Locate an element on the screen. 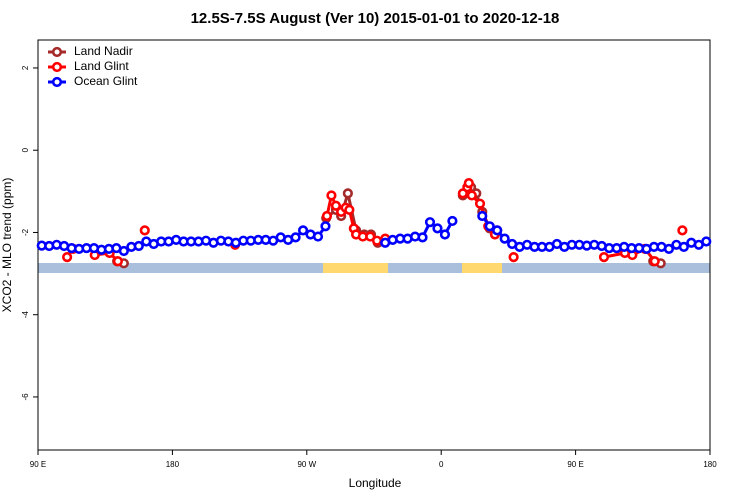  y-axis-label: XCO2 - MLO trend (ppm) is located at coordinates (7, 245).